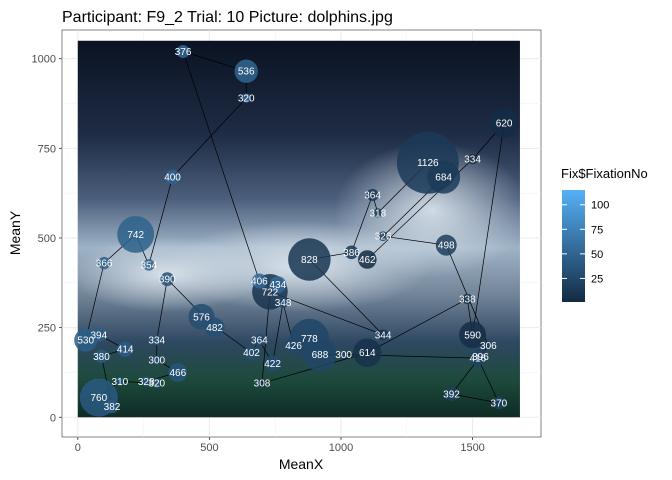 This screenshot has width=672, height=480. I want to click on duration-label: 466, so click(177, 373).